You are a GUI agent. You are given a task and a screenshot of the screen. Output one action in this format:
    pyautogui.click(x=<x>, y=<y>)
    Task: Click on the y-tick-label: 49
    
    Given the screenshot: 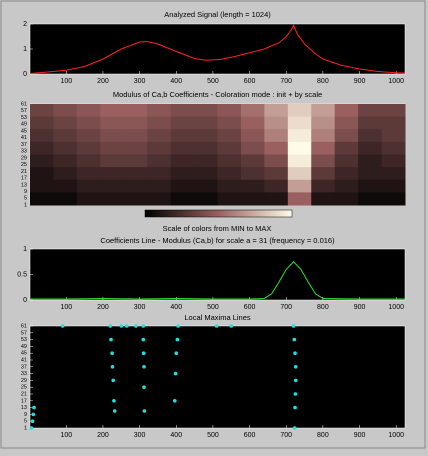 What is the action you would take?
    pyautogui.click(x=24, y=125)
    